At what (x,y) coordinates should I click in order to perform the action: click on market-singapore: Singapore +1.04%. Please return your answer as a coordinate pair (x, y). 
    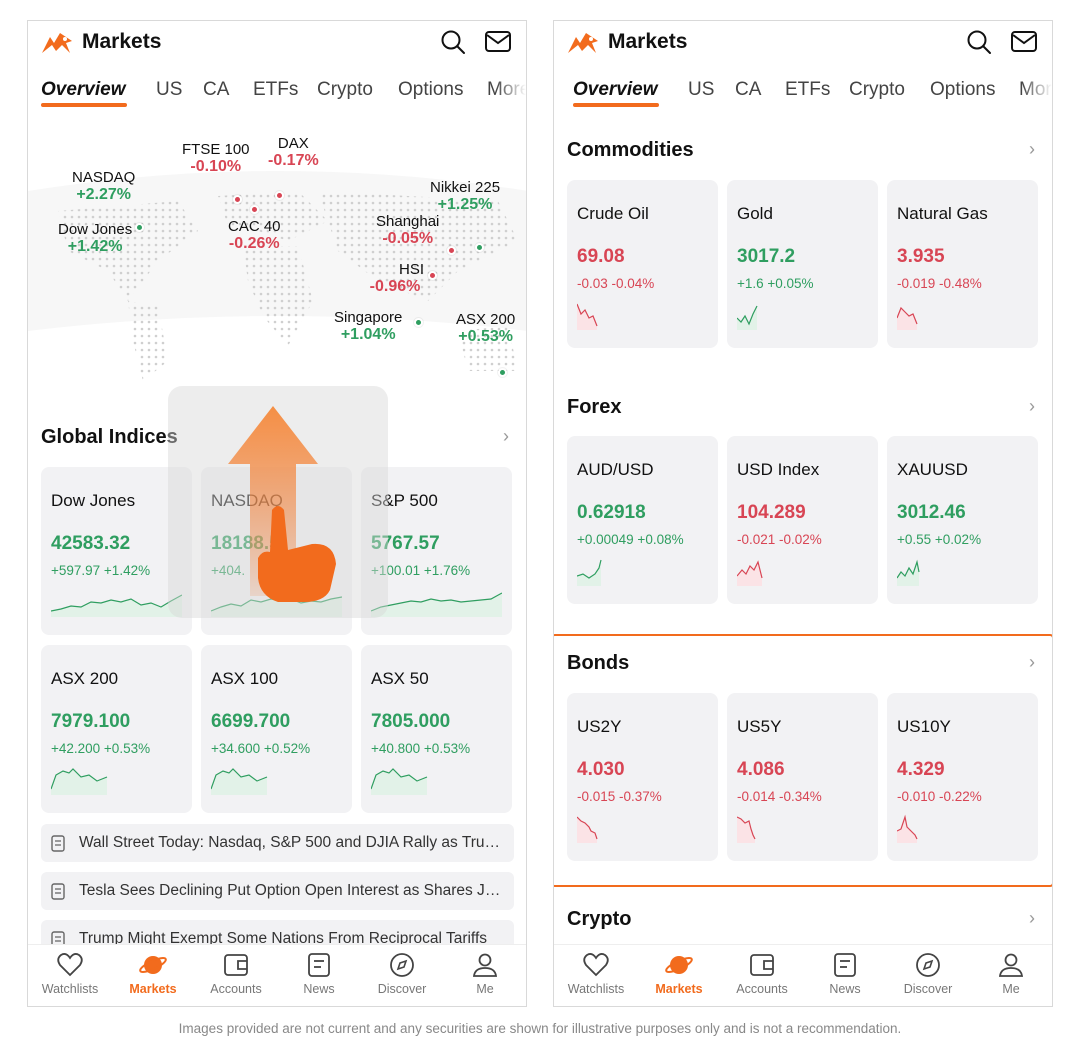
    Looking at the image, I should click on (368, 327).